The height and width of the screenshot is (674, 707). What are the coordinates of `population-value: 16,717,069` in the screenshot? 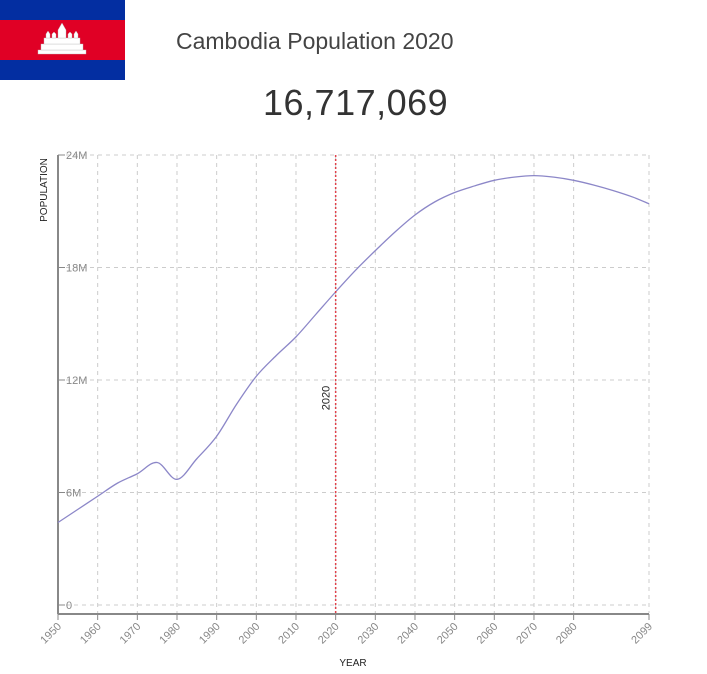 It's located at (356, 102).